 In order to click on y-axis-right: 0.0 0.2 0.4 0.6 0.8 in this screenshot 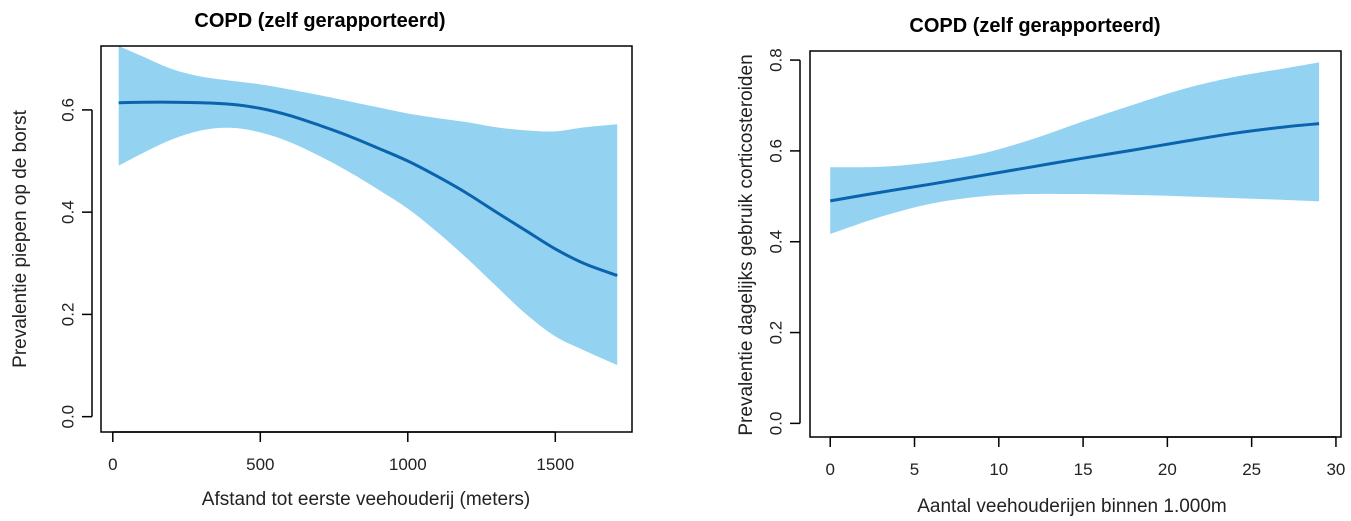, I will do `click(784, 241)`.